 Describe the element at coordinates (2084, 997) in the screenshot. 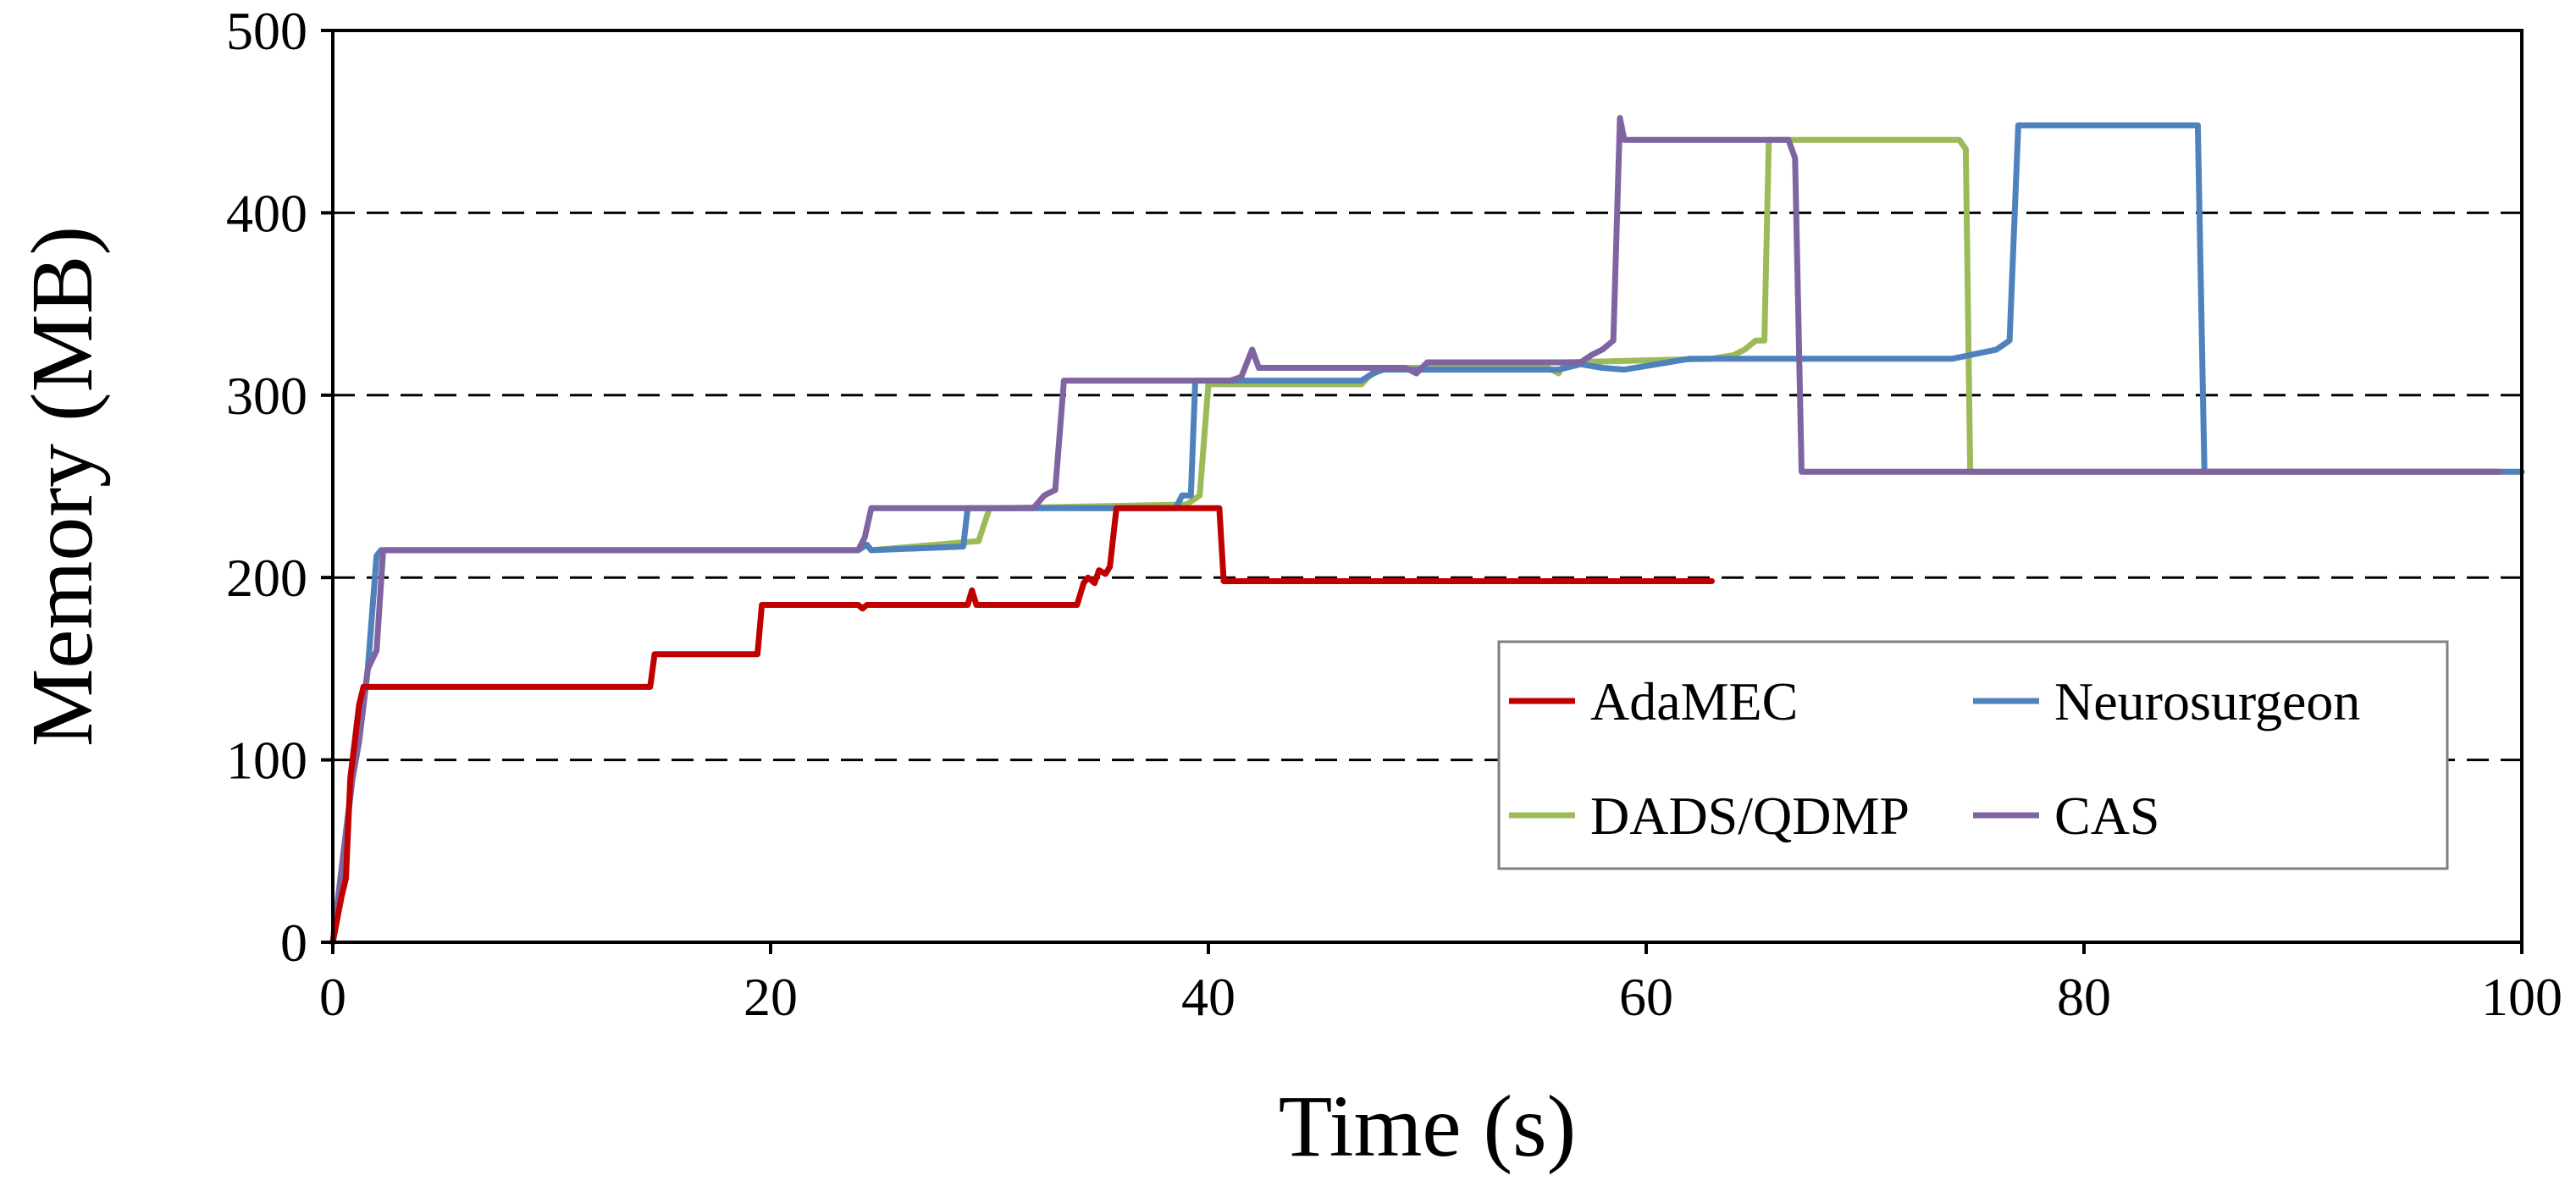

I see `x-tick-label-80: 80` at that location.